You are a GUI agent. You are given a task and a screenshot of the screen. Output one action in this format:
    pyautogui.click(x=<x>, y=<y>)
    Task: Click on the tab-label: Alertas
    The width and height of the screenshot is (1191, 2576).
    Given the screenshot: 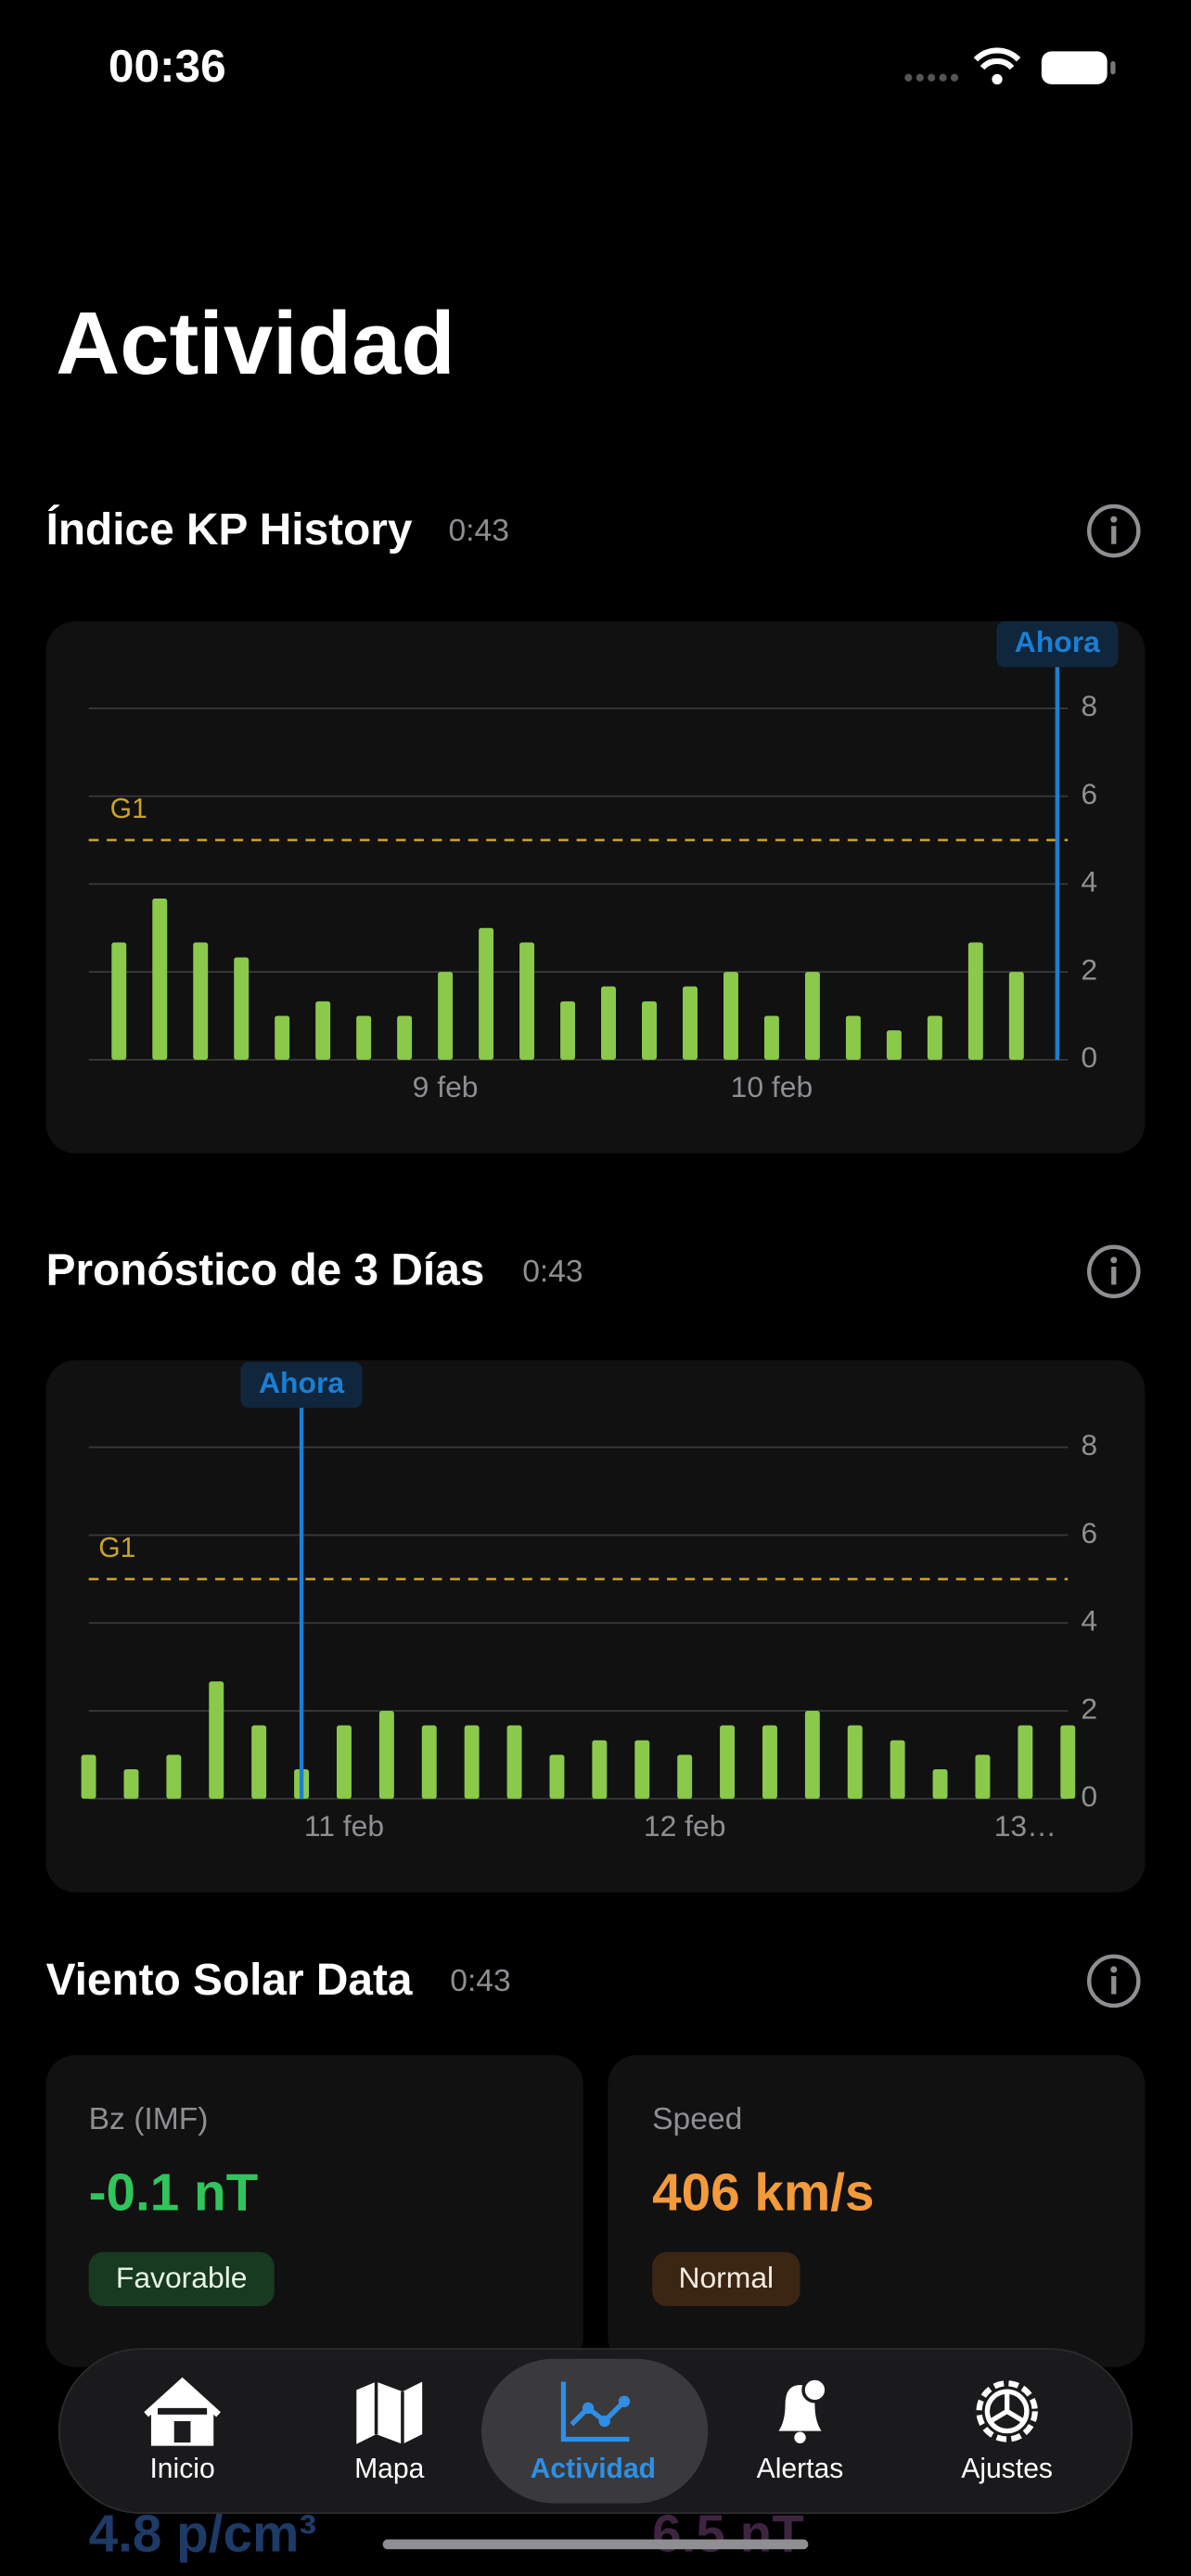 What is the action you would take?
    pyautogui.click(x=801, y=2469)
    